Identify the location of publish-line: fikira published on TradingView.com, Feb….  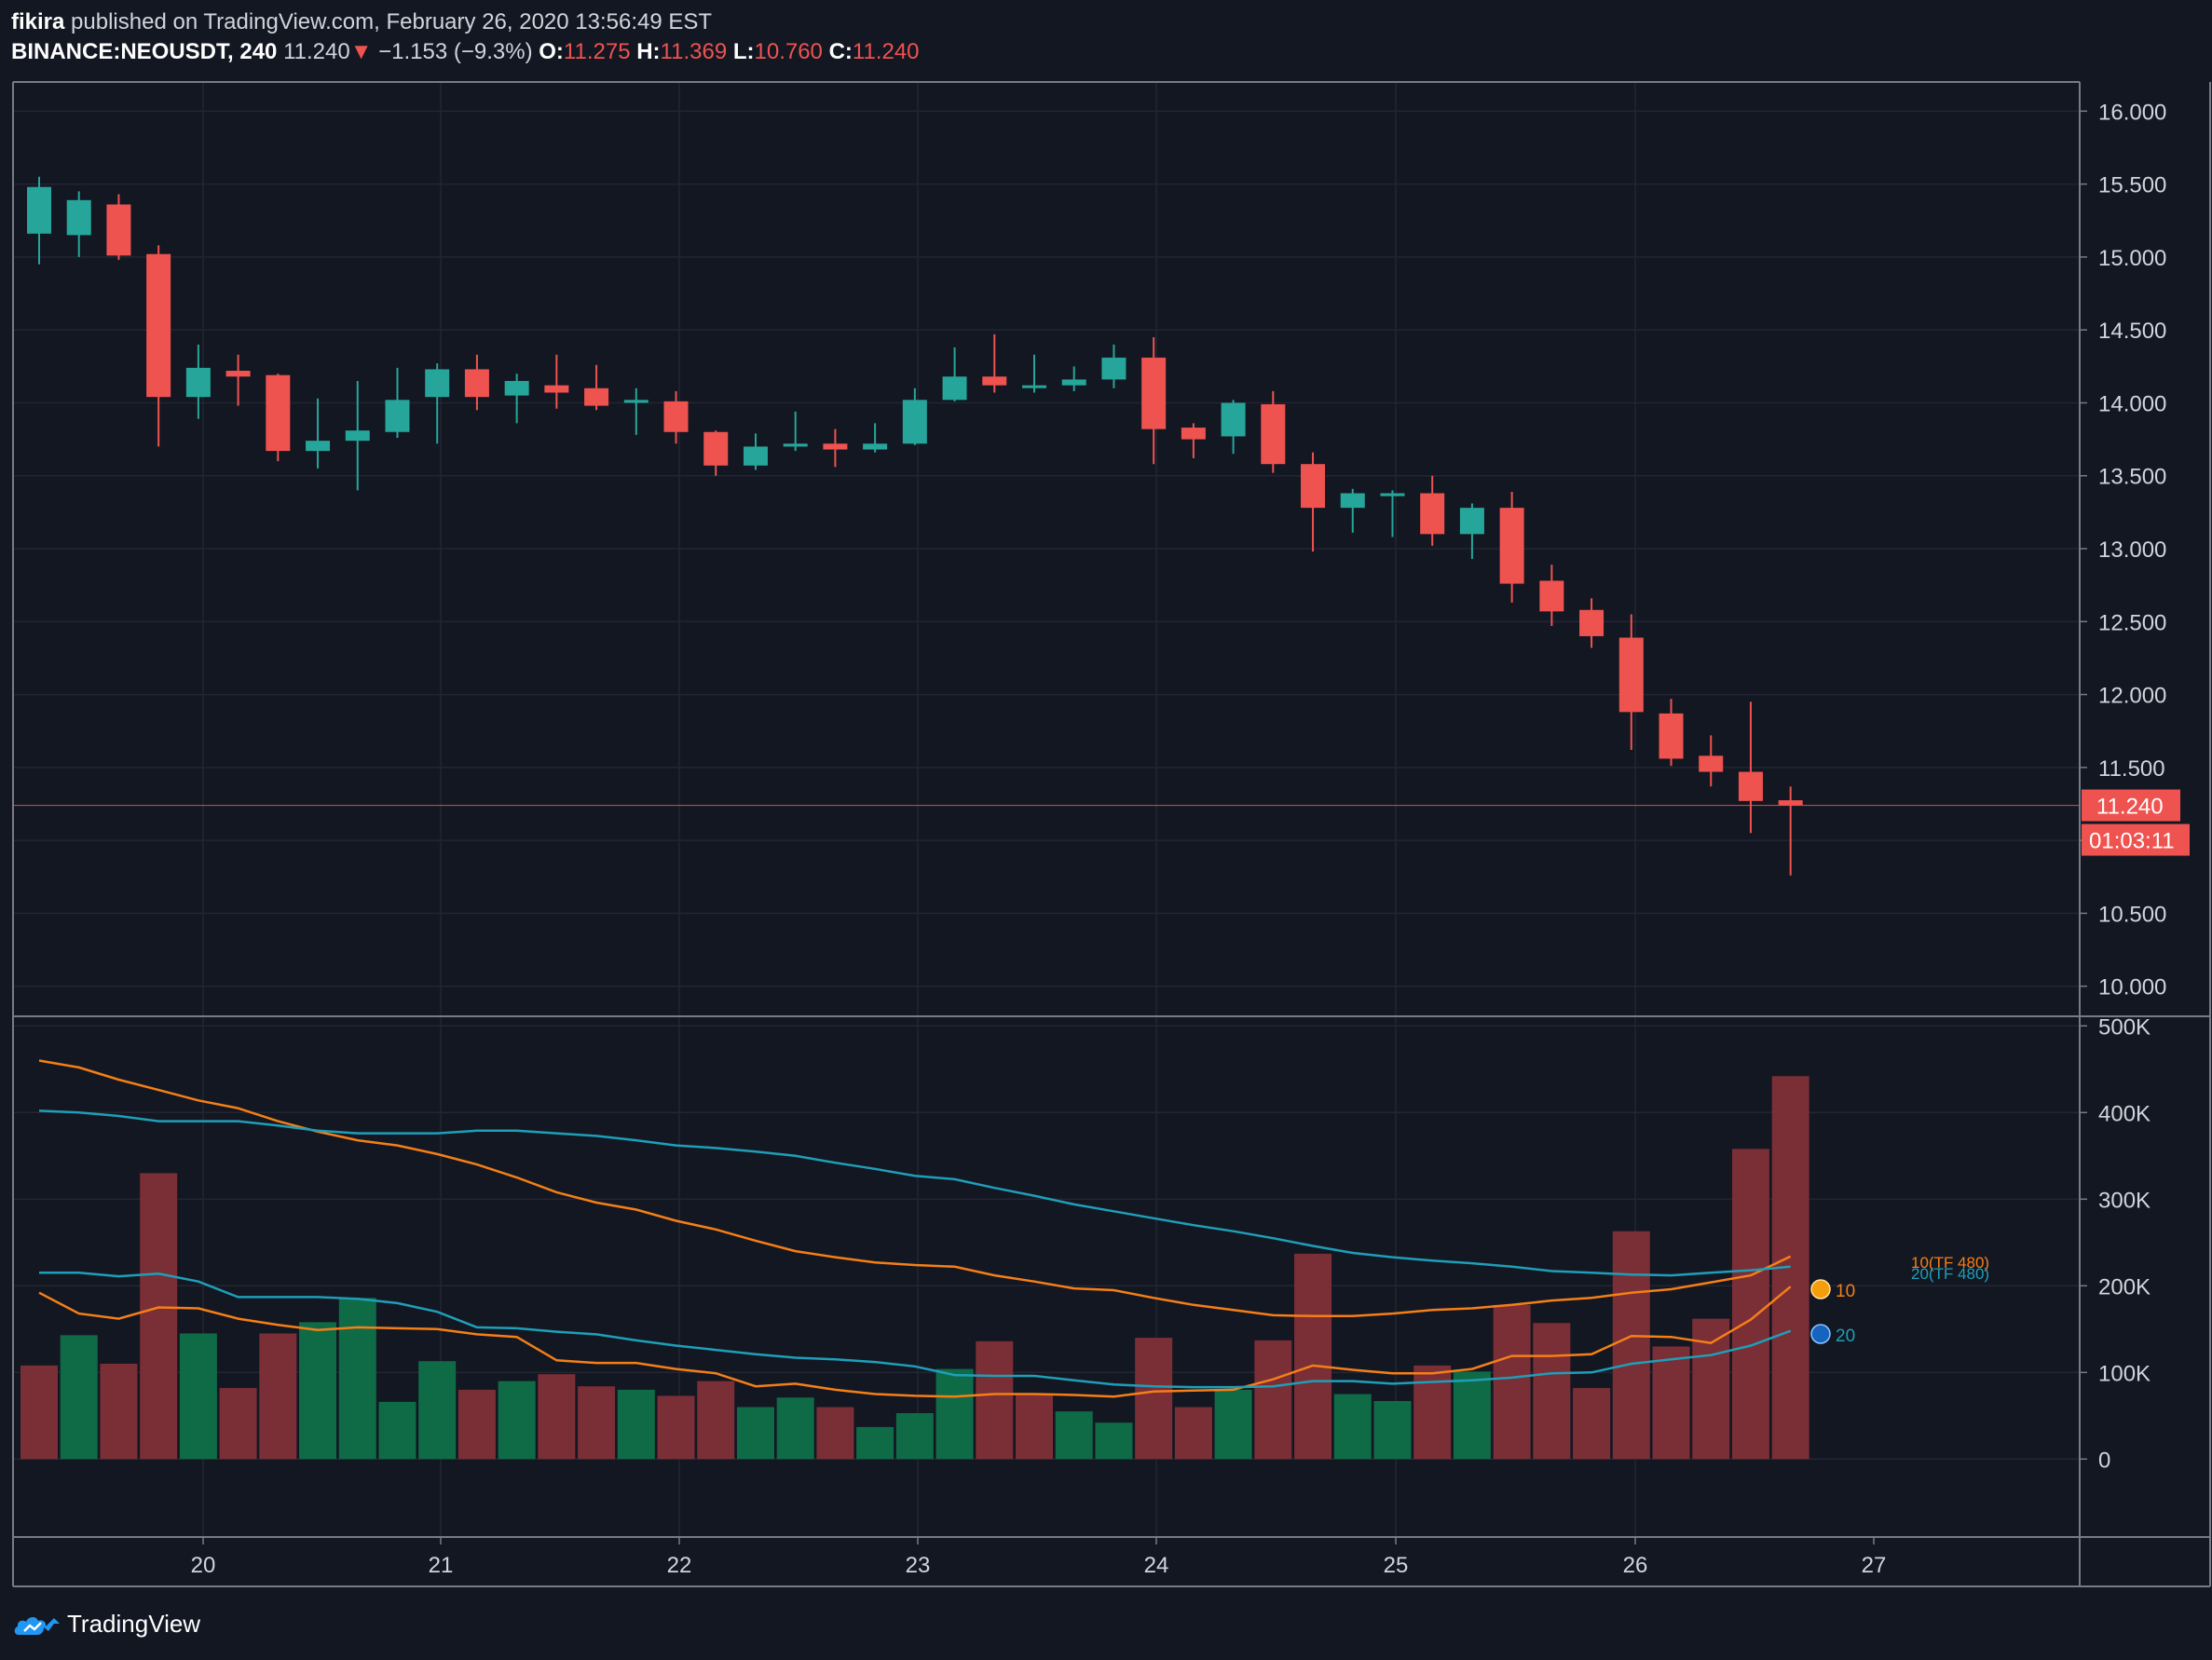
(465, 22).